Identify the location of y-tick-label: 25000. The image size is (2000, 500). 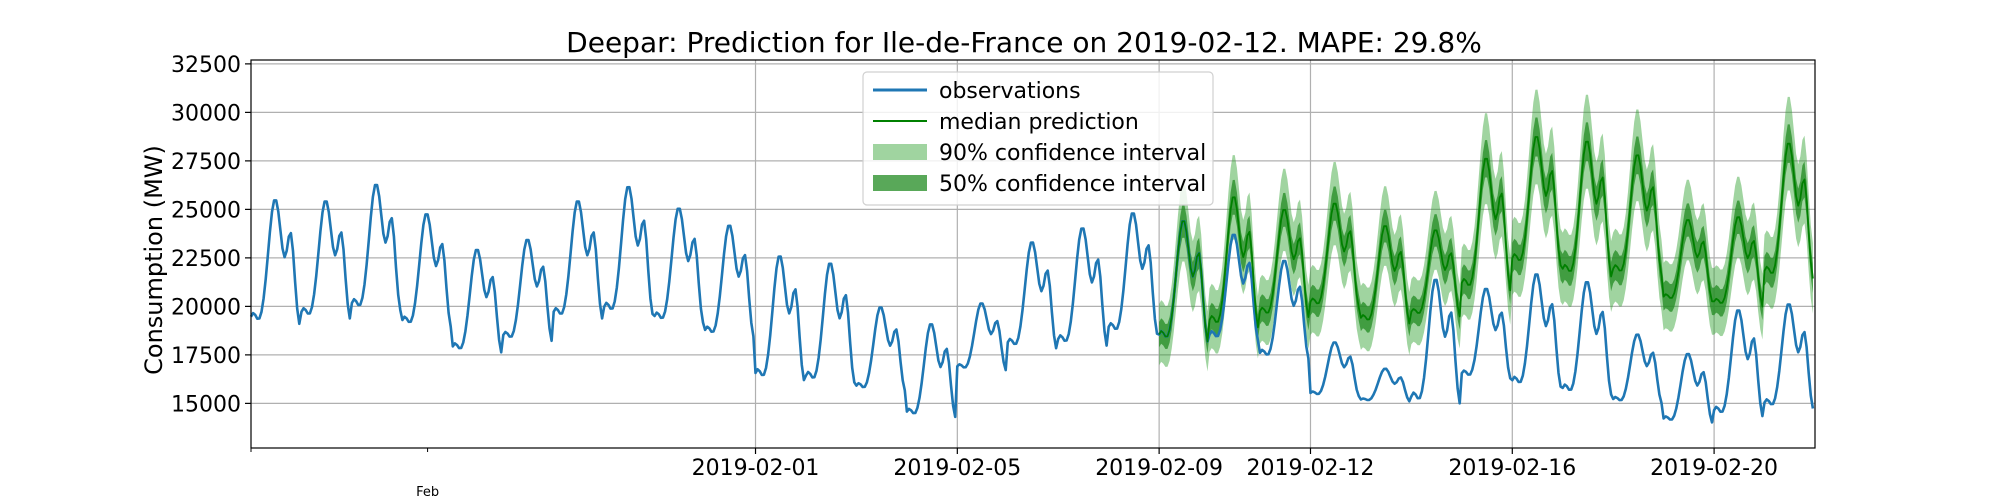
(206, 210).